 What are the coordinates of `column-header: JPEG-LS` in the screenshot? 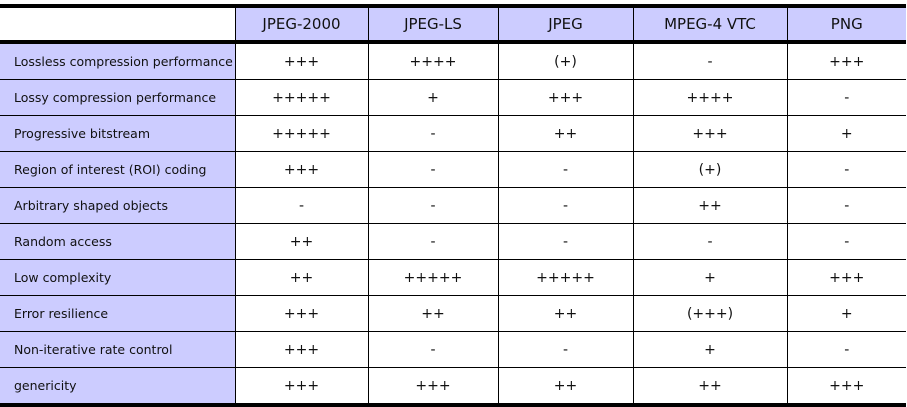 It's located at (433, 24).